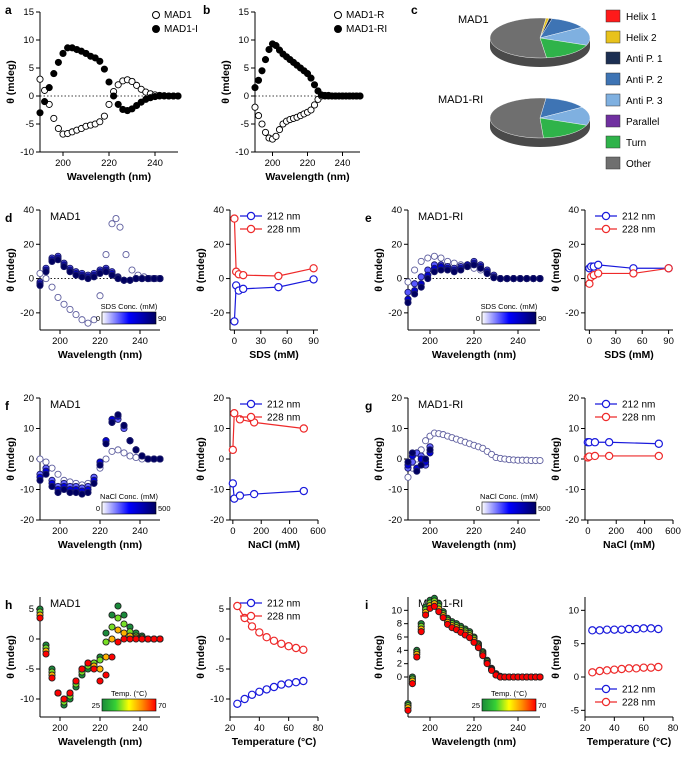 The height and width of the screenshot is (764, 685). I want to click on y-tick-label: 6, so click(399, 637).